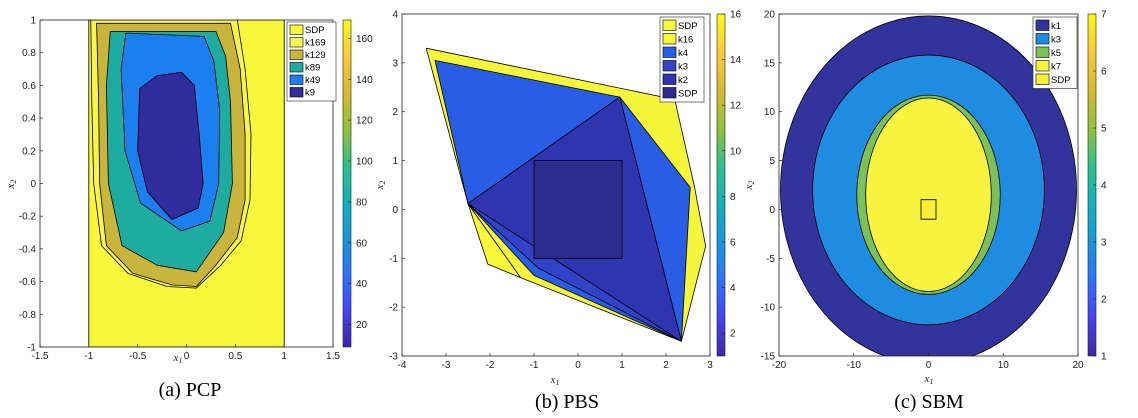  I want to click on colorbar-tick-label: 100, so click(364, 162).